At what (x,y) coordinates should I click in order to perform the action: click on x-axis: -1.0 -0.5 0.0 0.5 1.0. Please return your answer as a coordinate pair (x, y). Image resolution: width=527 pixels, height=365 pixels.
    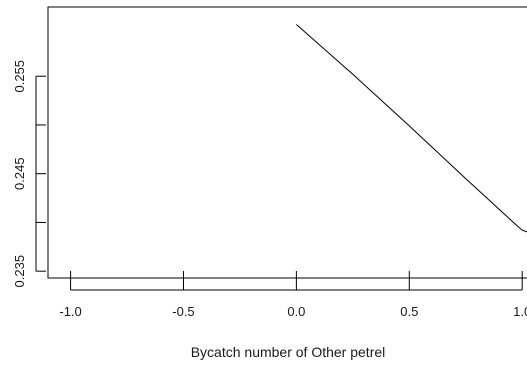
    Looking at the image, I should click on (293, 295).